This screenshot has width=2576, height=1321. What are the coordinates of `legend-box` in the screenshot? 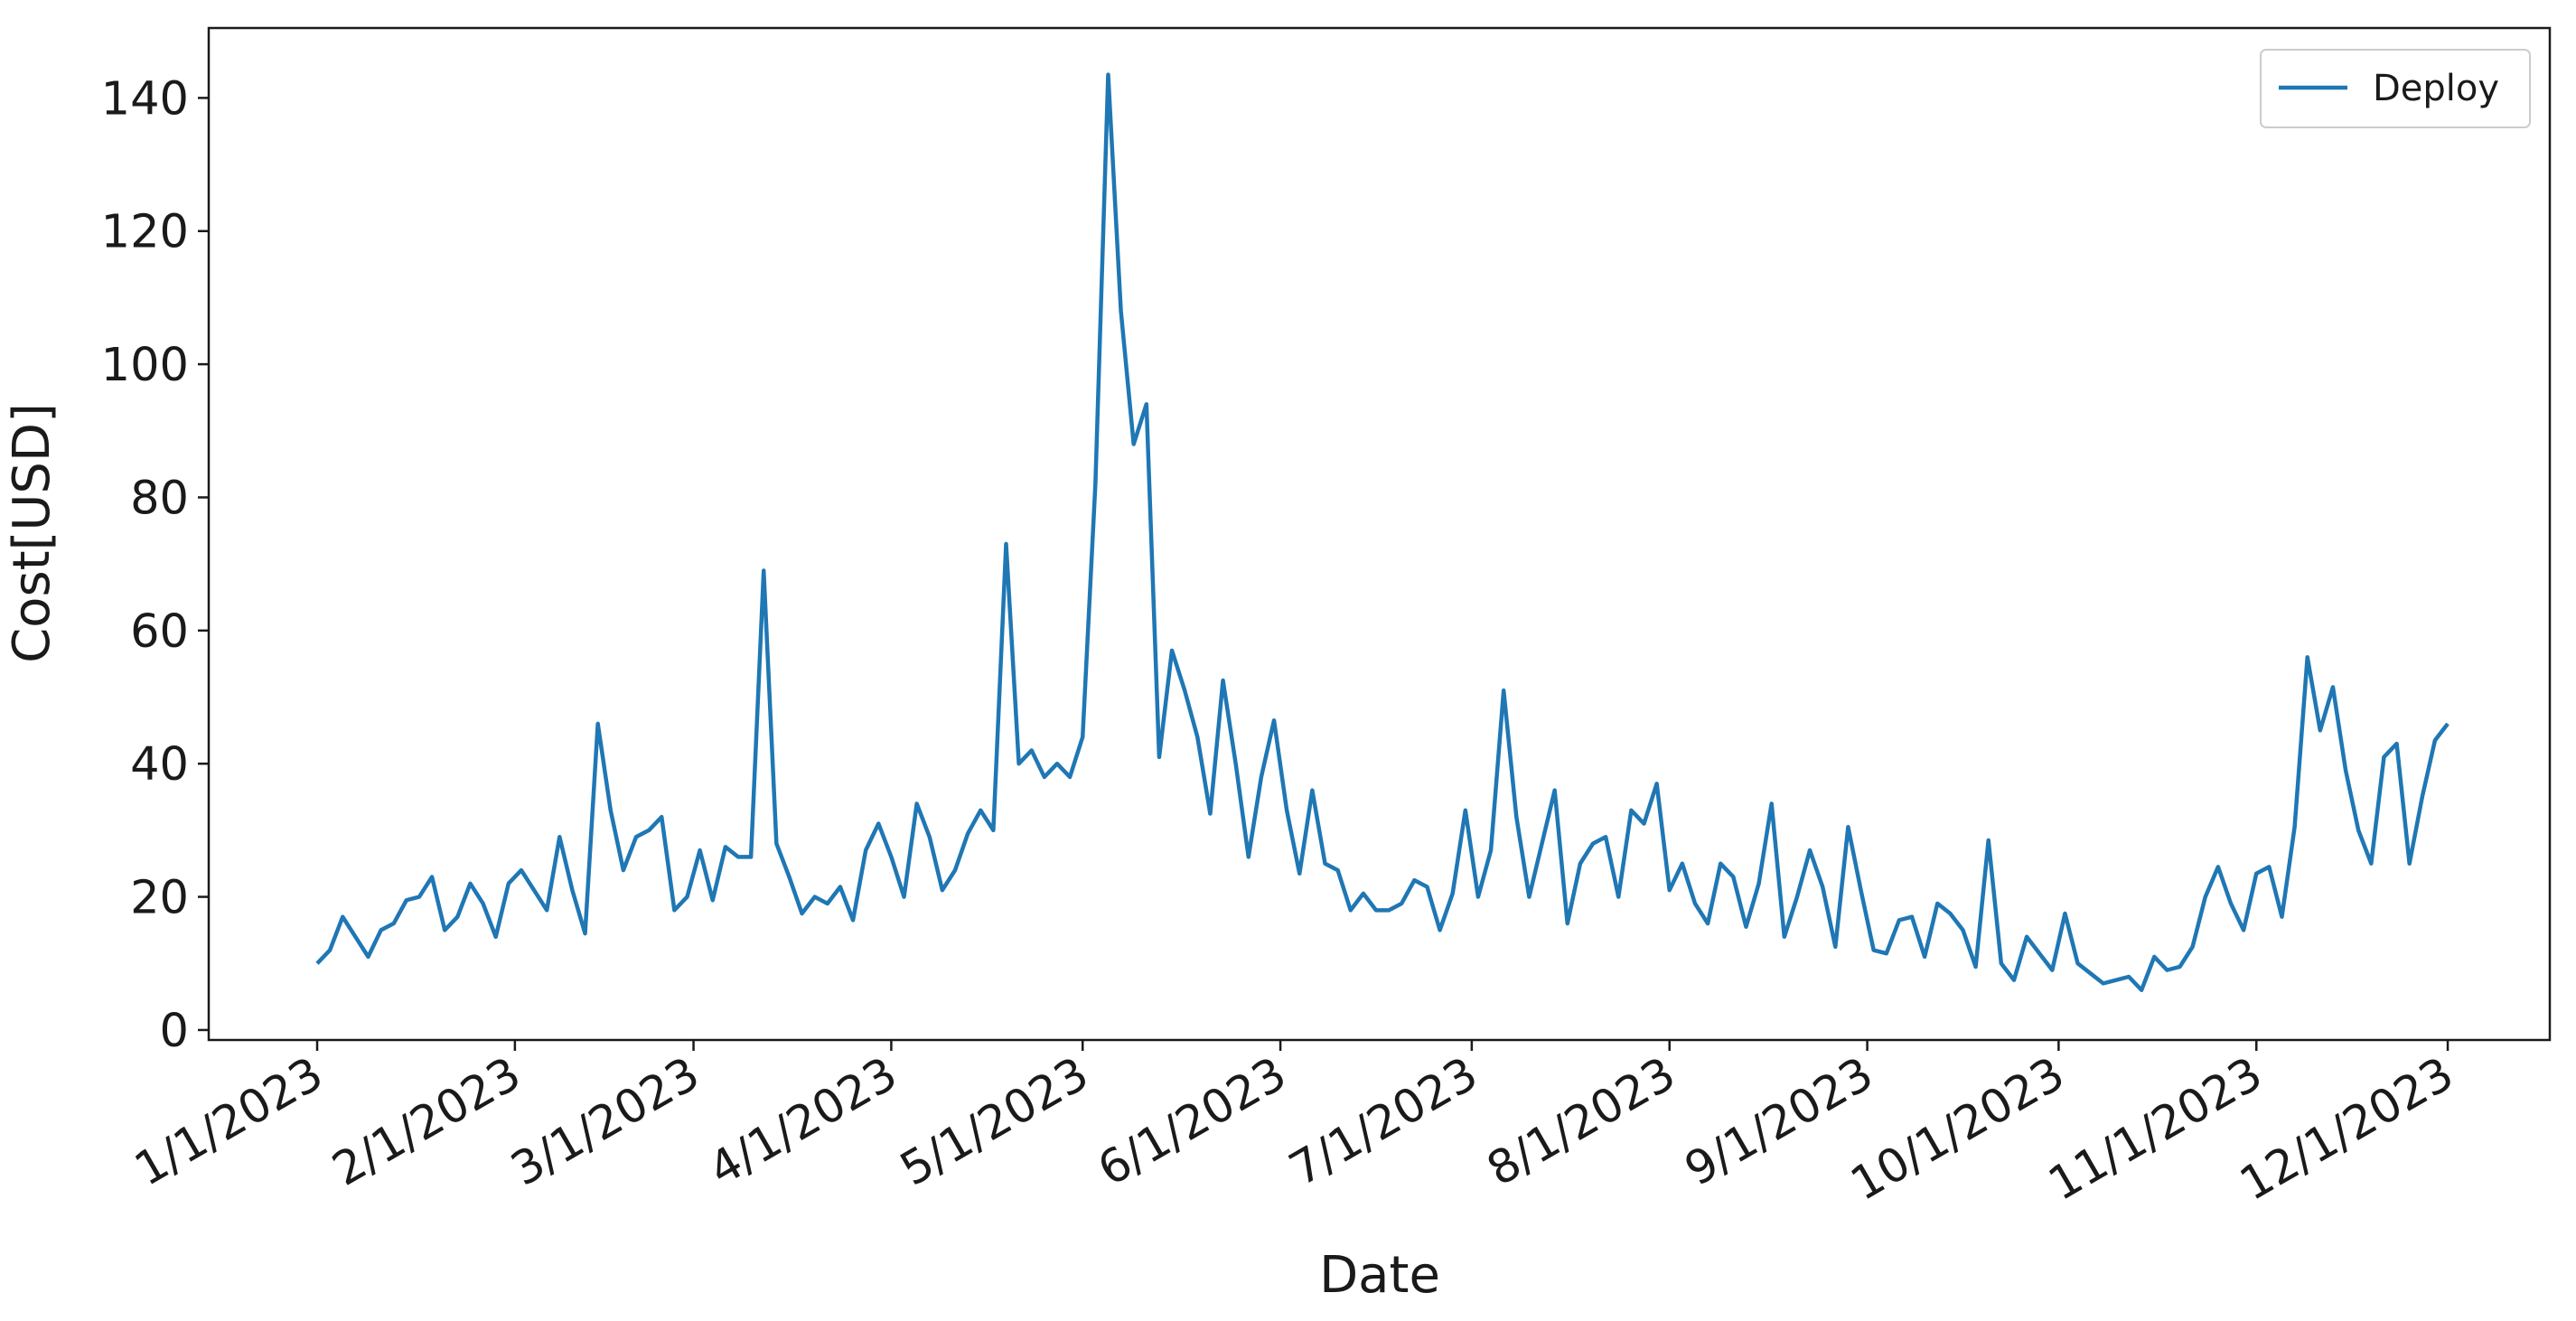 It's located at (2395, 88).